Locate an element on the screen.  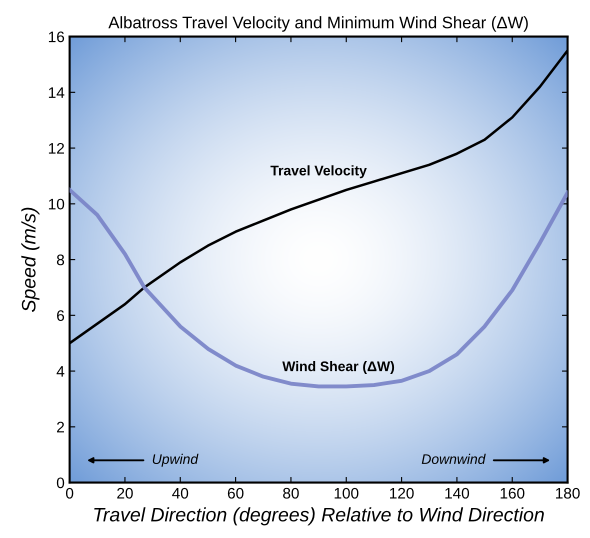
series-label: Wind Shear (ΔW) is located at coordinates (338, 367).